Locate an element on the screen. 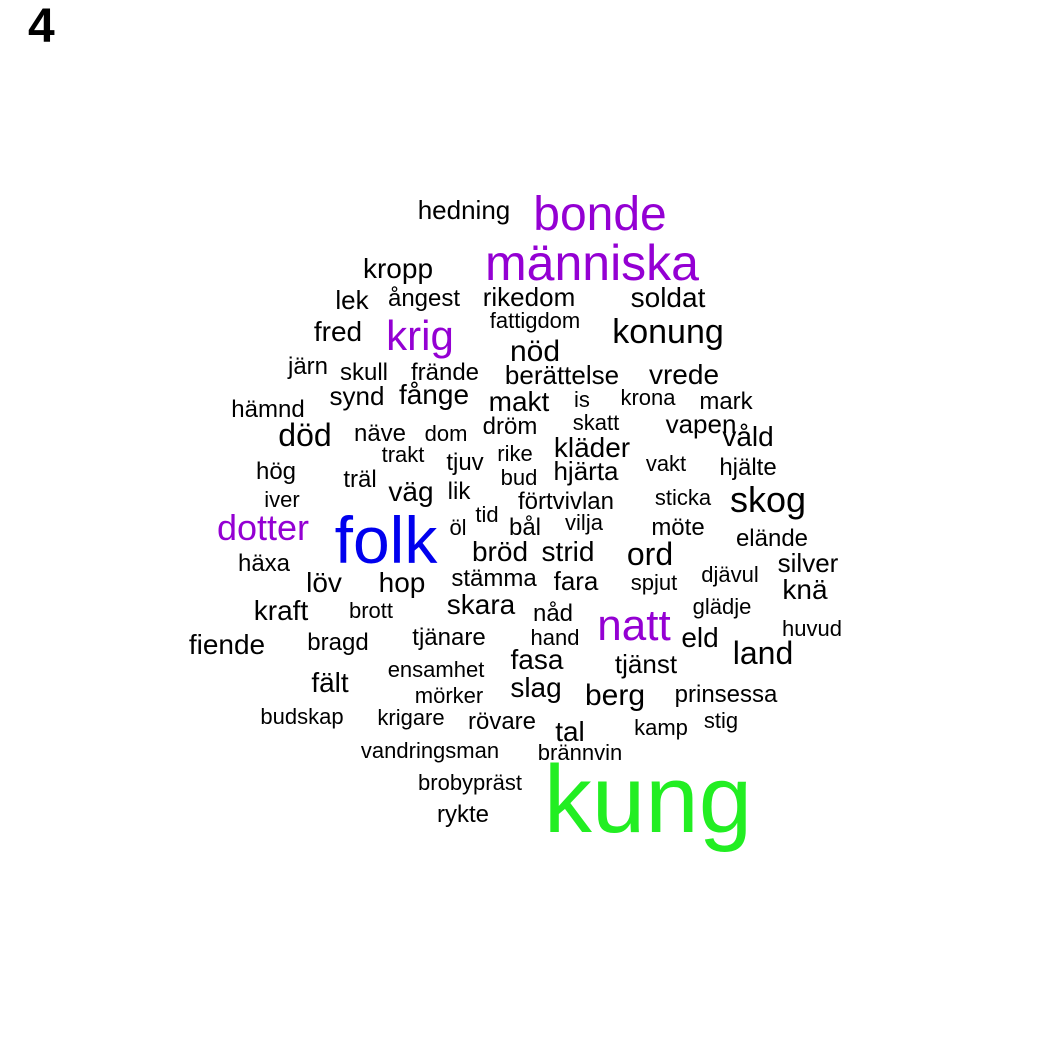  word-4: bonde is located at coordinates (599, 214).